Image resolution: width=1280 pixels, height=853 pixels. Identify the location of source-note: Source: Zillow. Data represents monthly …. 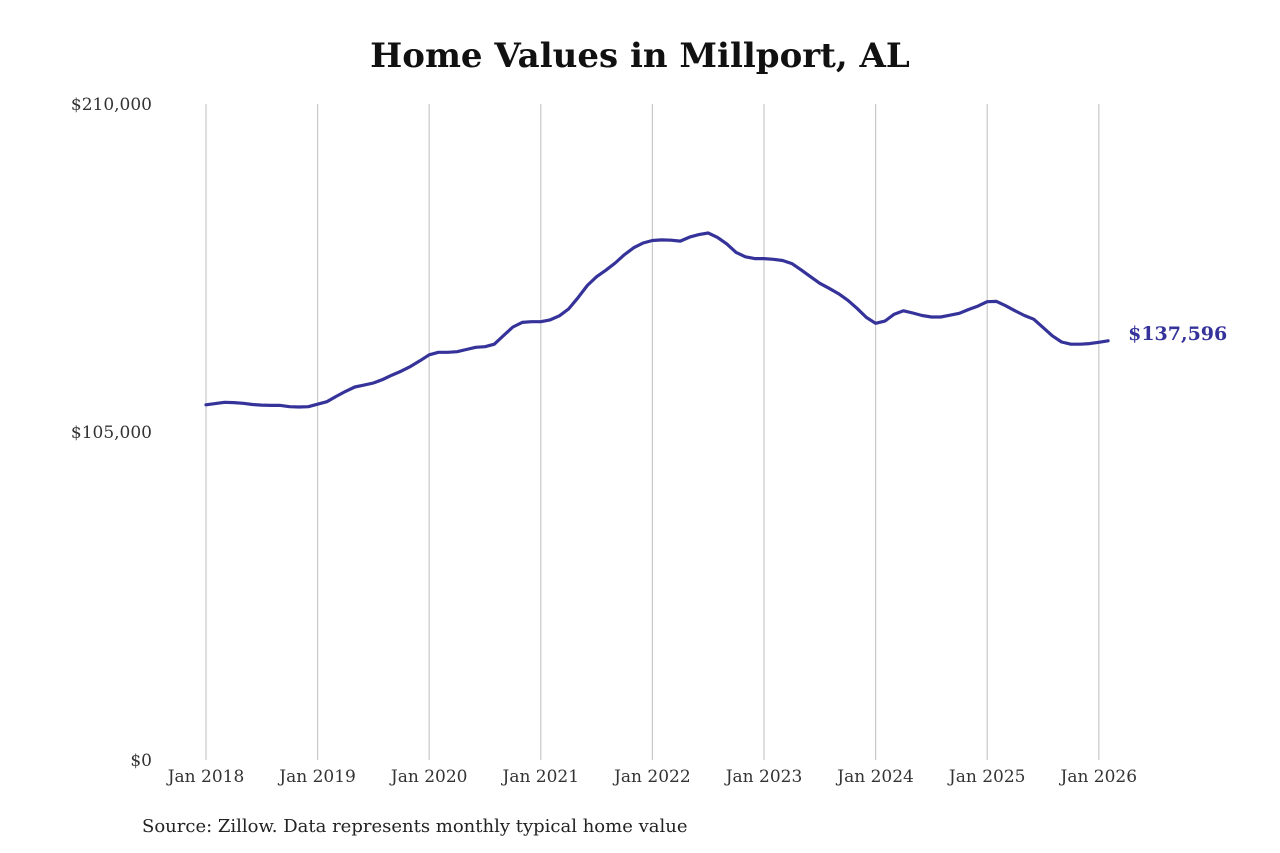
(415, 826).